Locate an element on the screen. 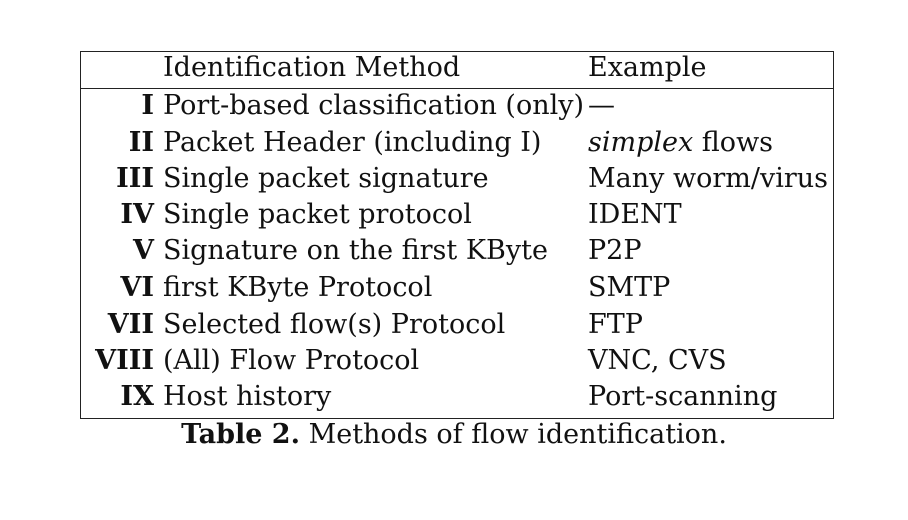 Image resolution: width=908 pixels, height=520 pixels. column-header-example: Example is located at coordinates (647, 67).